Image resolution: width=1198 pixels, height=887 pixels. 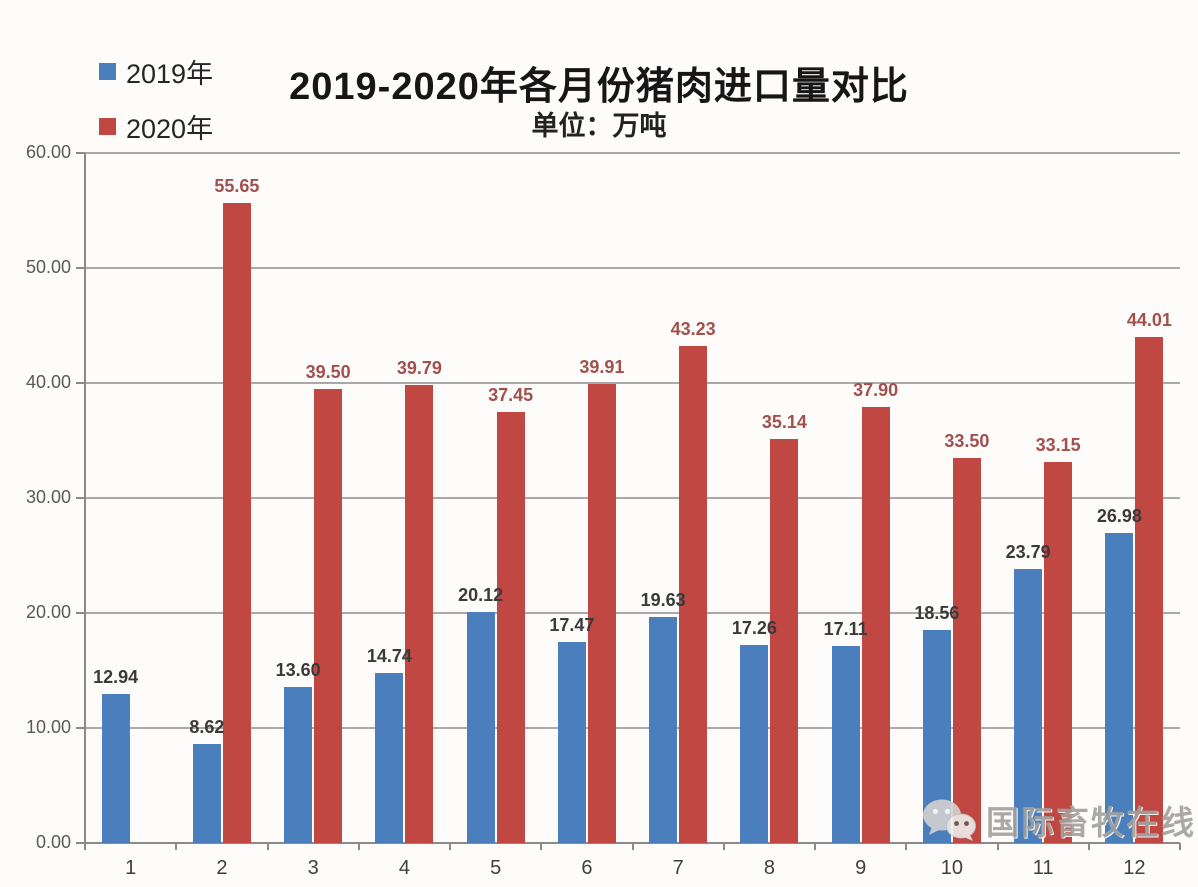 I want to click on bar-2019年-month-2, so click(x=206, y=793).